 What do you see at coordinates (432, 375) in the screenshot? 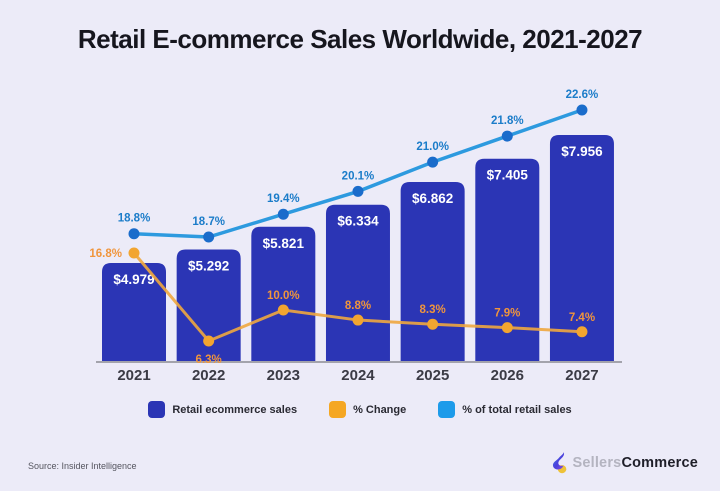
I see `year-label-2025: 2025` at bounding box center [432, 375].